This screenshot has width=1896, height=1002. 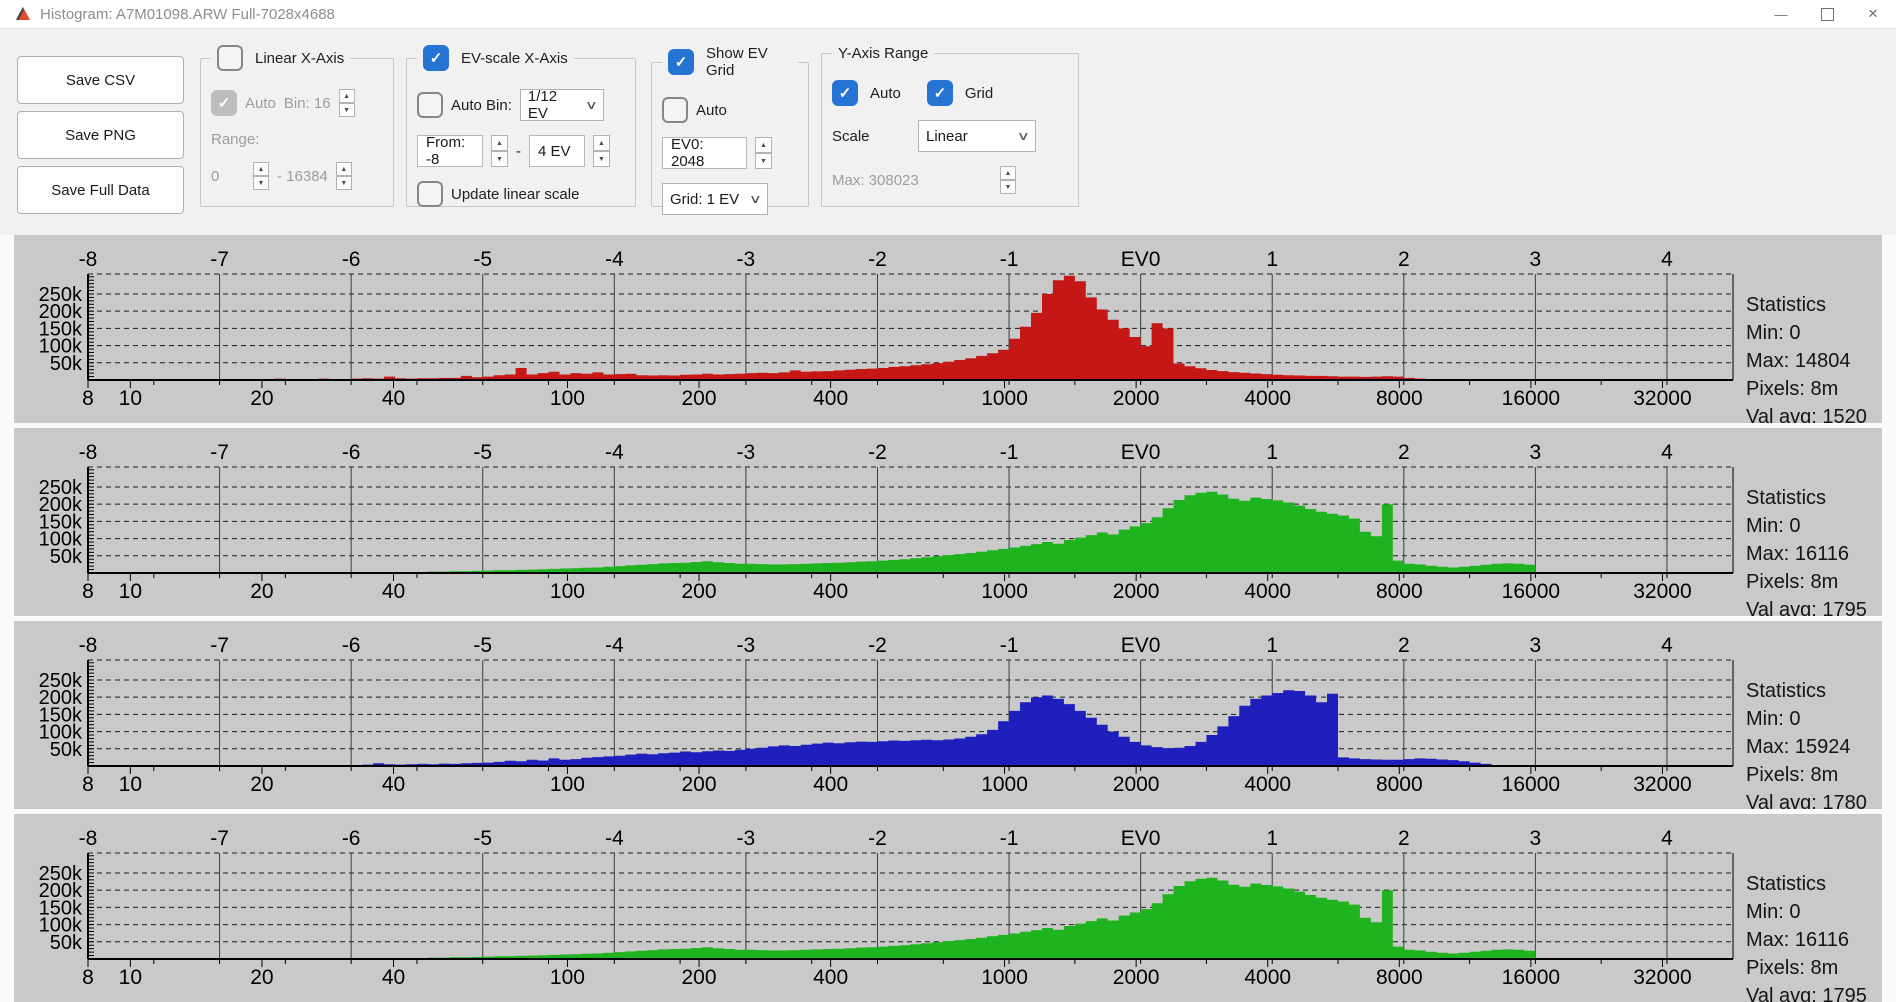 What do you see at coordinates (756, 199) in the screenshot?
I see `chevron-down-icon: ∨` at bounding box center [756, 199].